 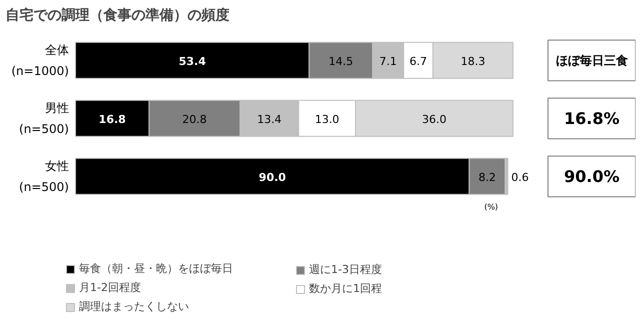 I want to click on data-label: 8.2, so click(x=487, y=177).